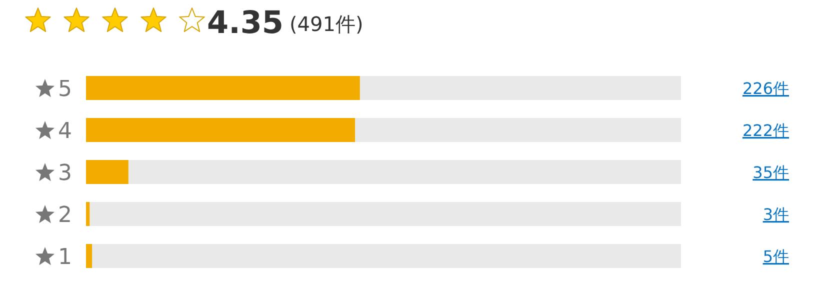 This screenshot has width=833, height=298. I want to click on y-tick-label: 1, so click(65, 257).